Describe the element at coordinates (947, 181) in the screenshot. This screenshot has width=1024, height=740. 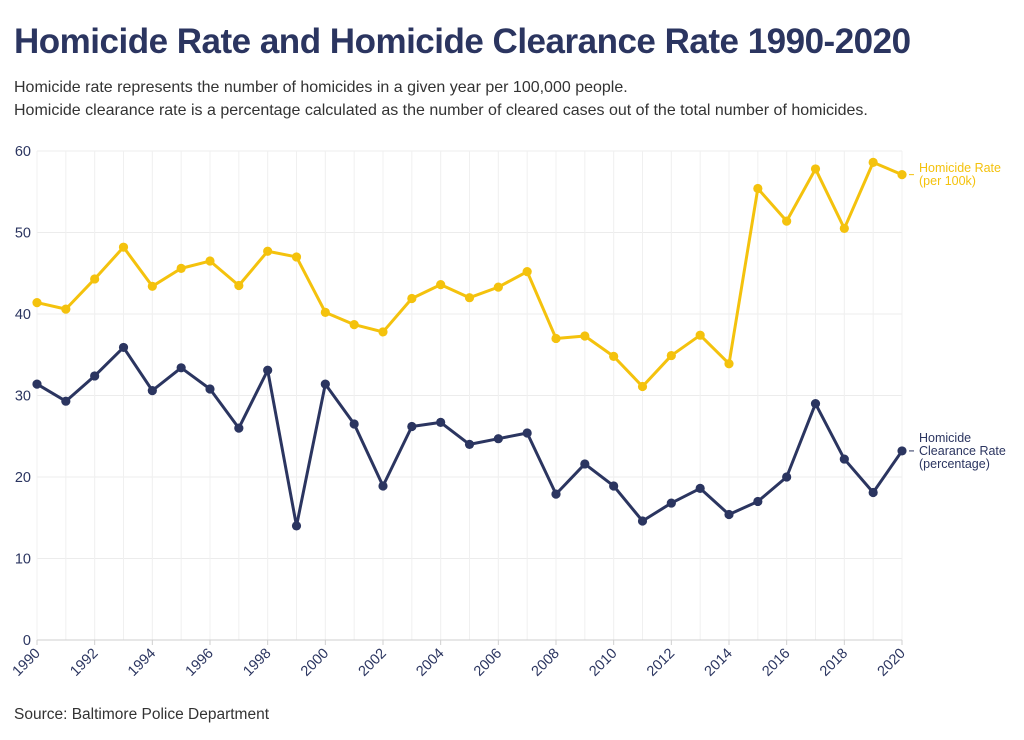
I see `series-label-line: (per 100k)` at that location.